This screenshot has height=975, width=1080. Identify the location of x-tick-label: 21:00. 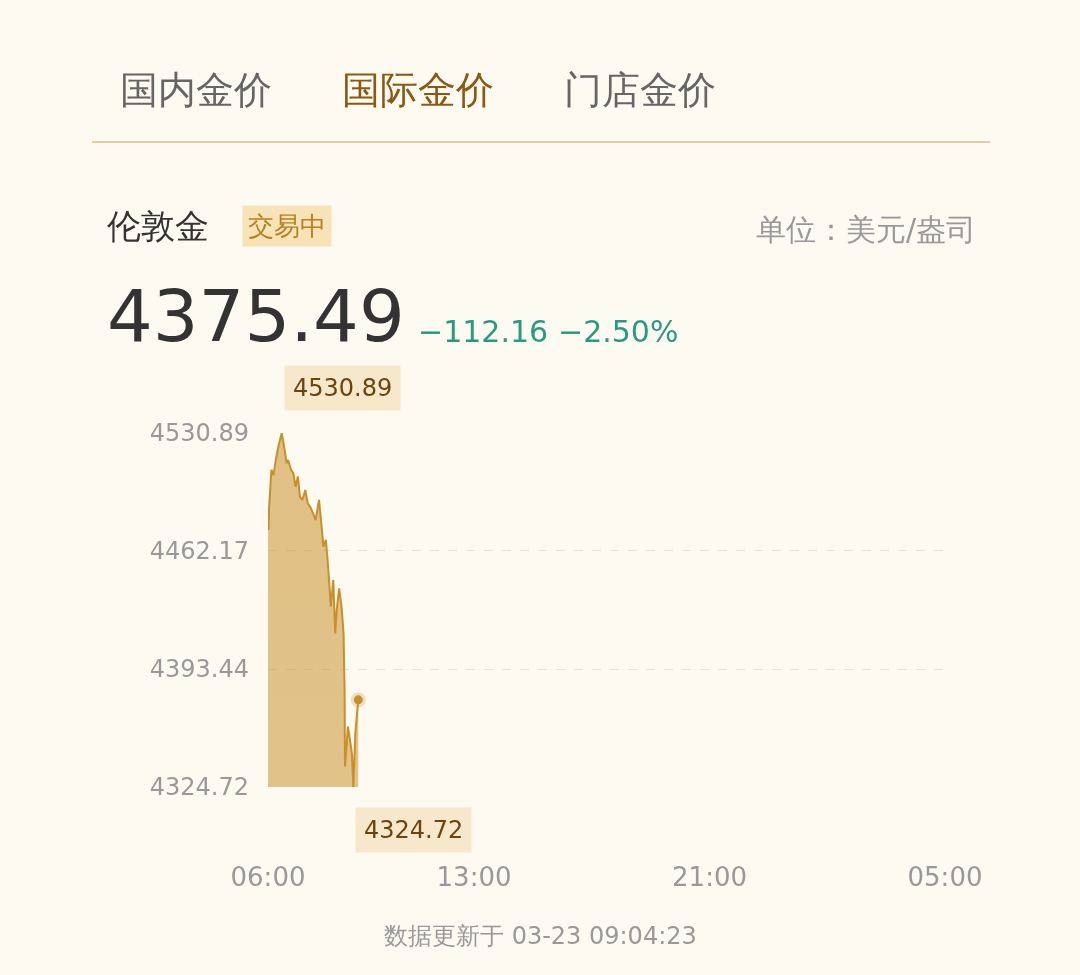
(709, 877).